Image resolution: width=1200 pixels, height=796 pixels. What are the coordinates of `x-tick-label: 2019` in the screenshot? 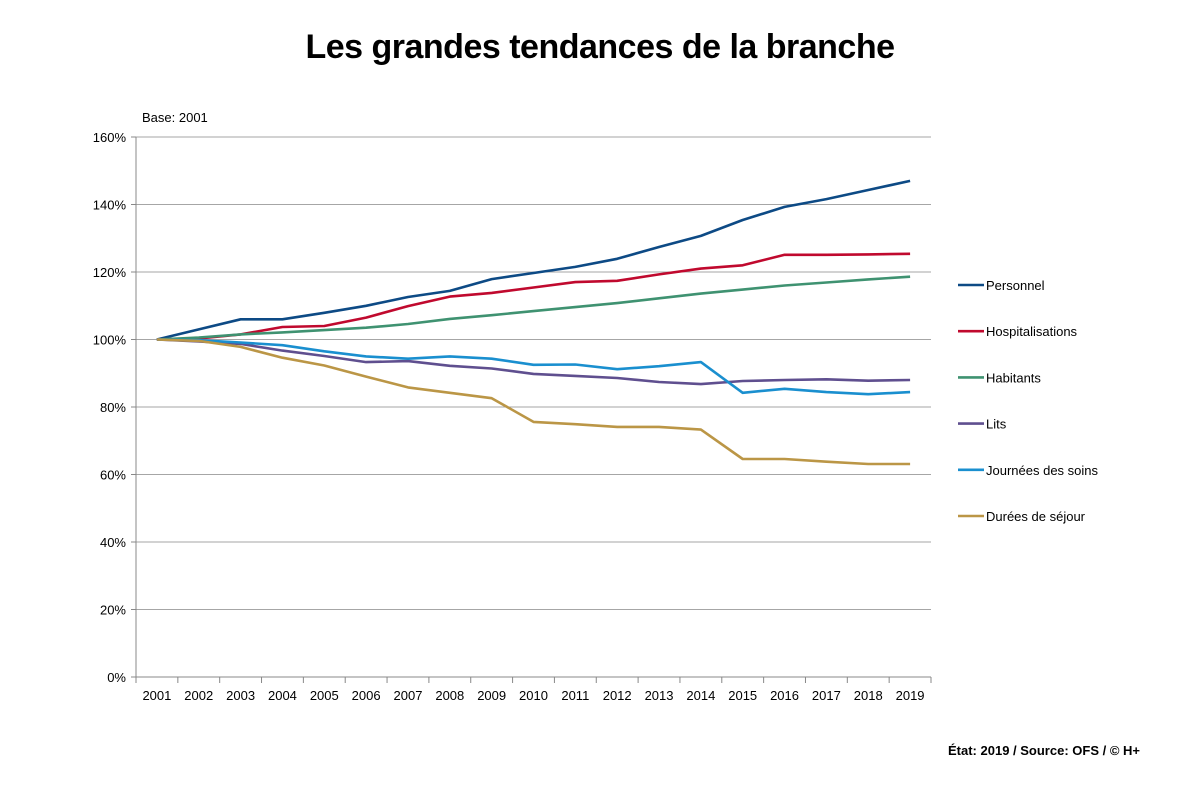 It's located at (910, 695).